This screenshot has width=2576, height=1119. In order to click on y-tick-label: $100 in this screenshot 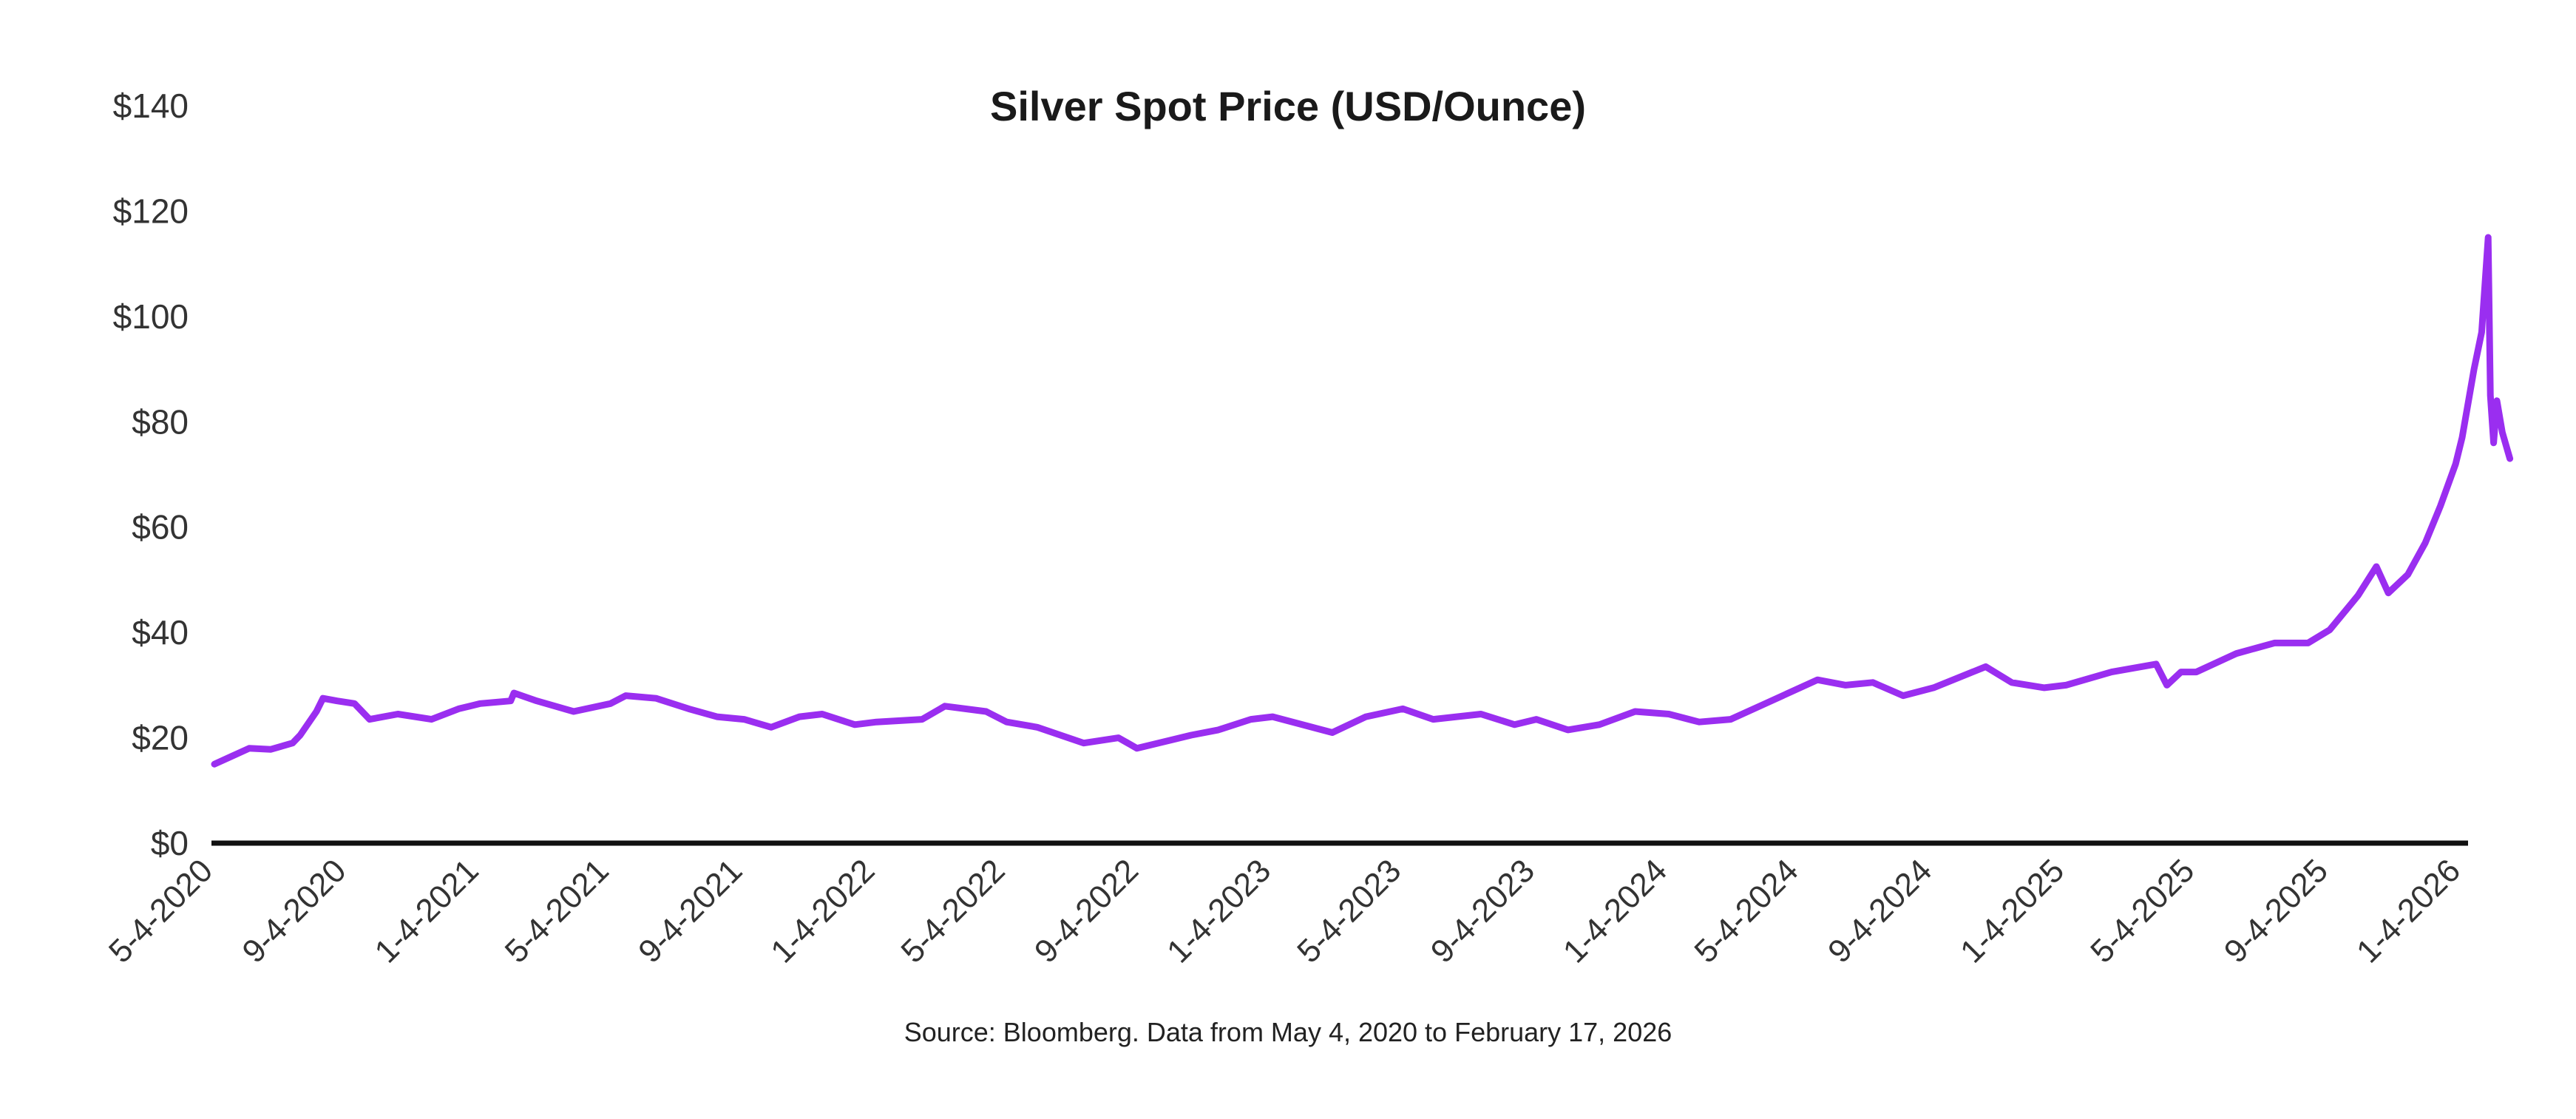, I will do `click(151, 316)`.